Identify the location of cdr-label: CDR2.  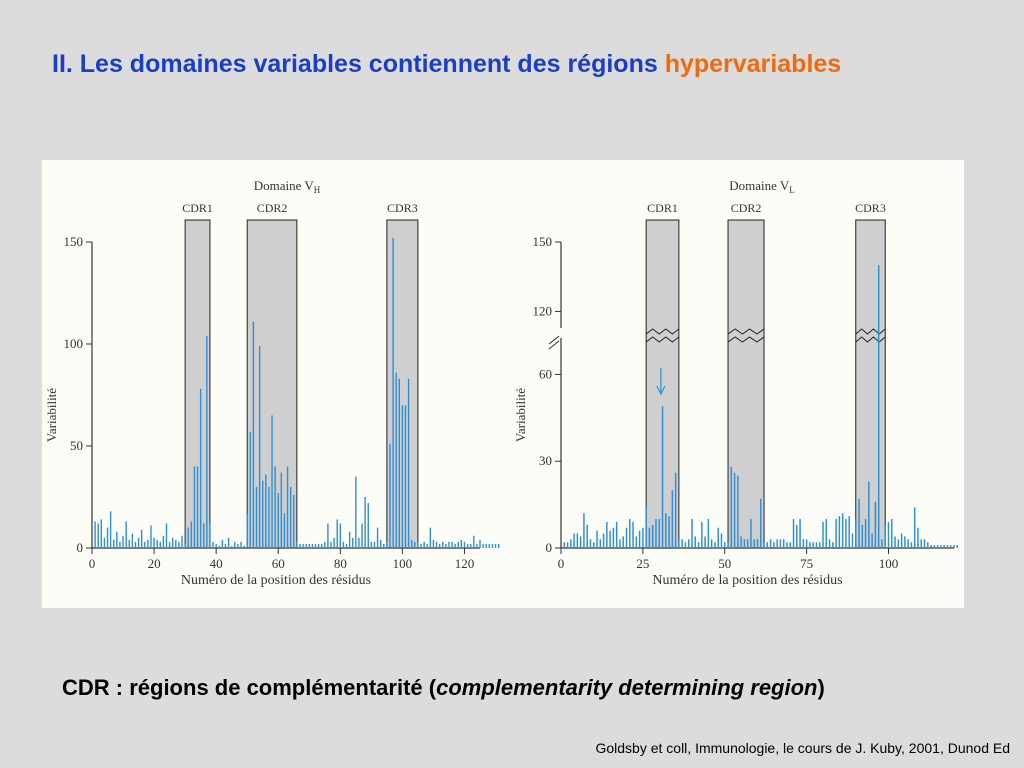
(272, 208).